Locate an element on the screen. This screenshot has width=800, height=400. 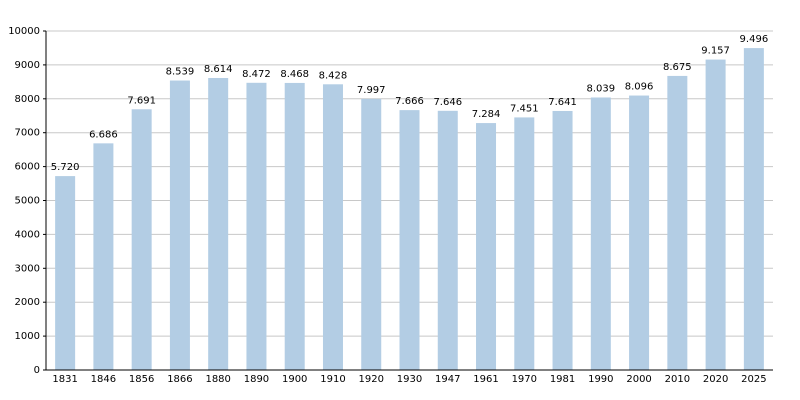
x-tick-label: 2020 is located at coordinates (715, 379).